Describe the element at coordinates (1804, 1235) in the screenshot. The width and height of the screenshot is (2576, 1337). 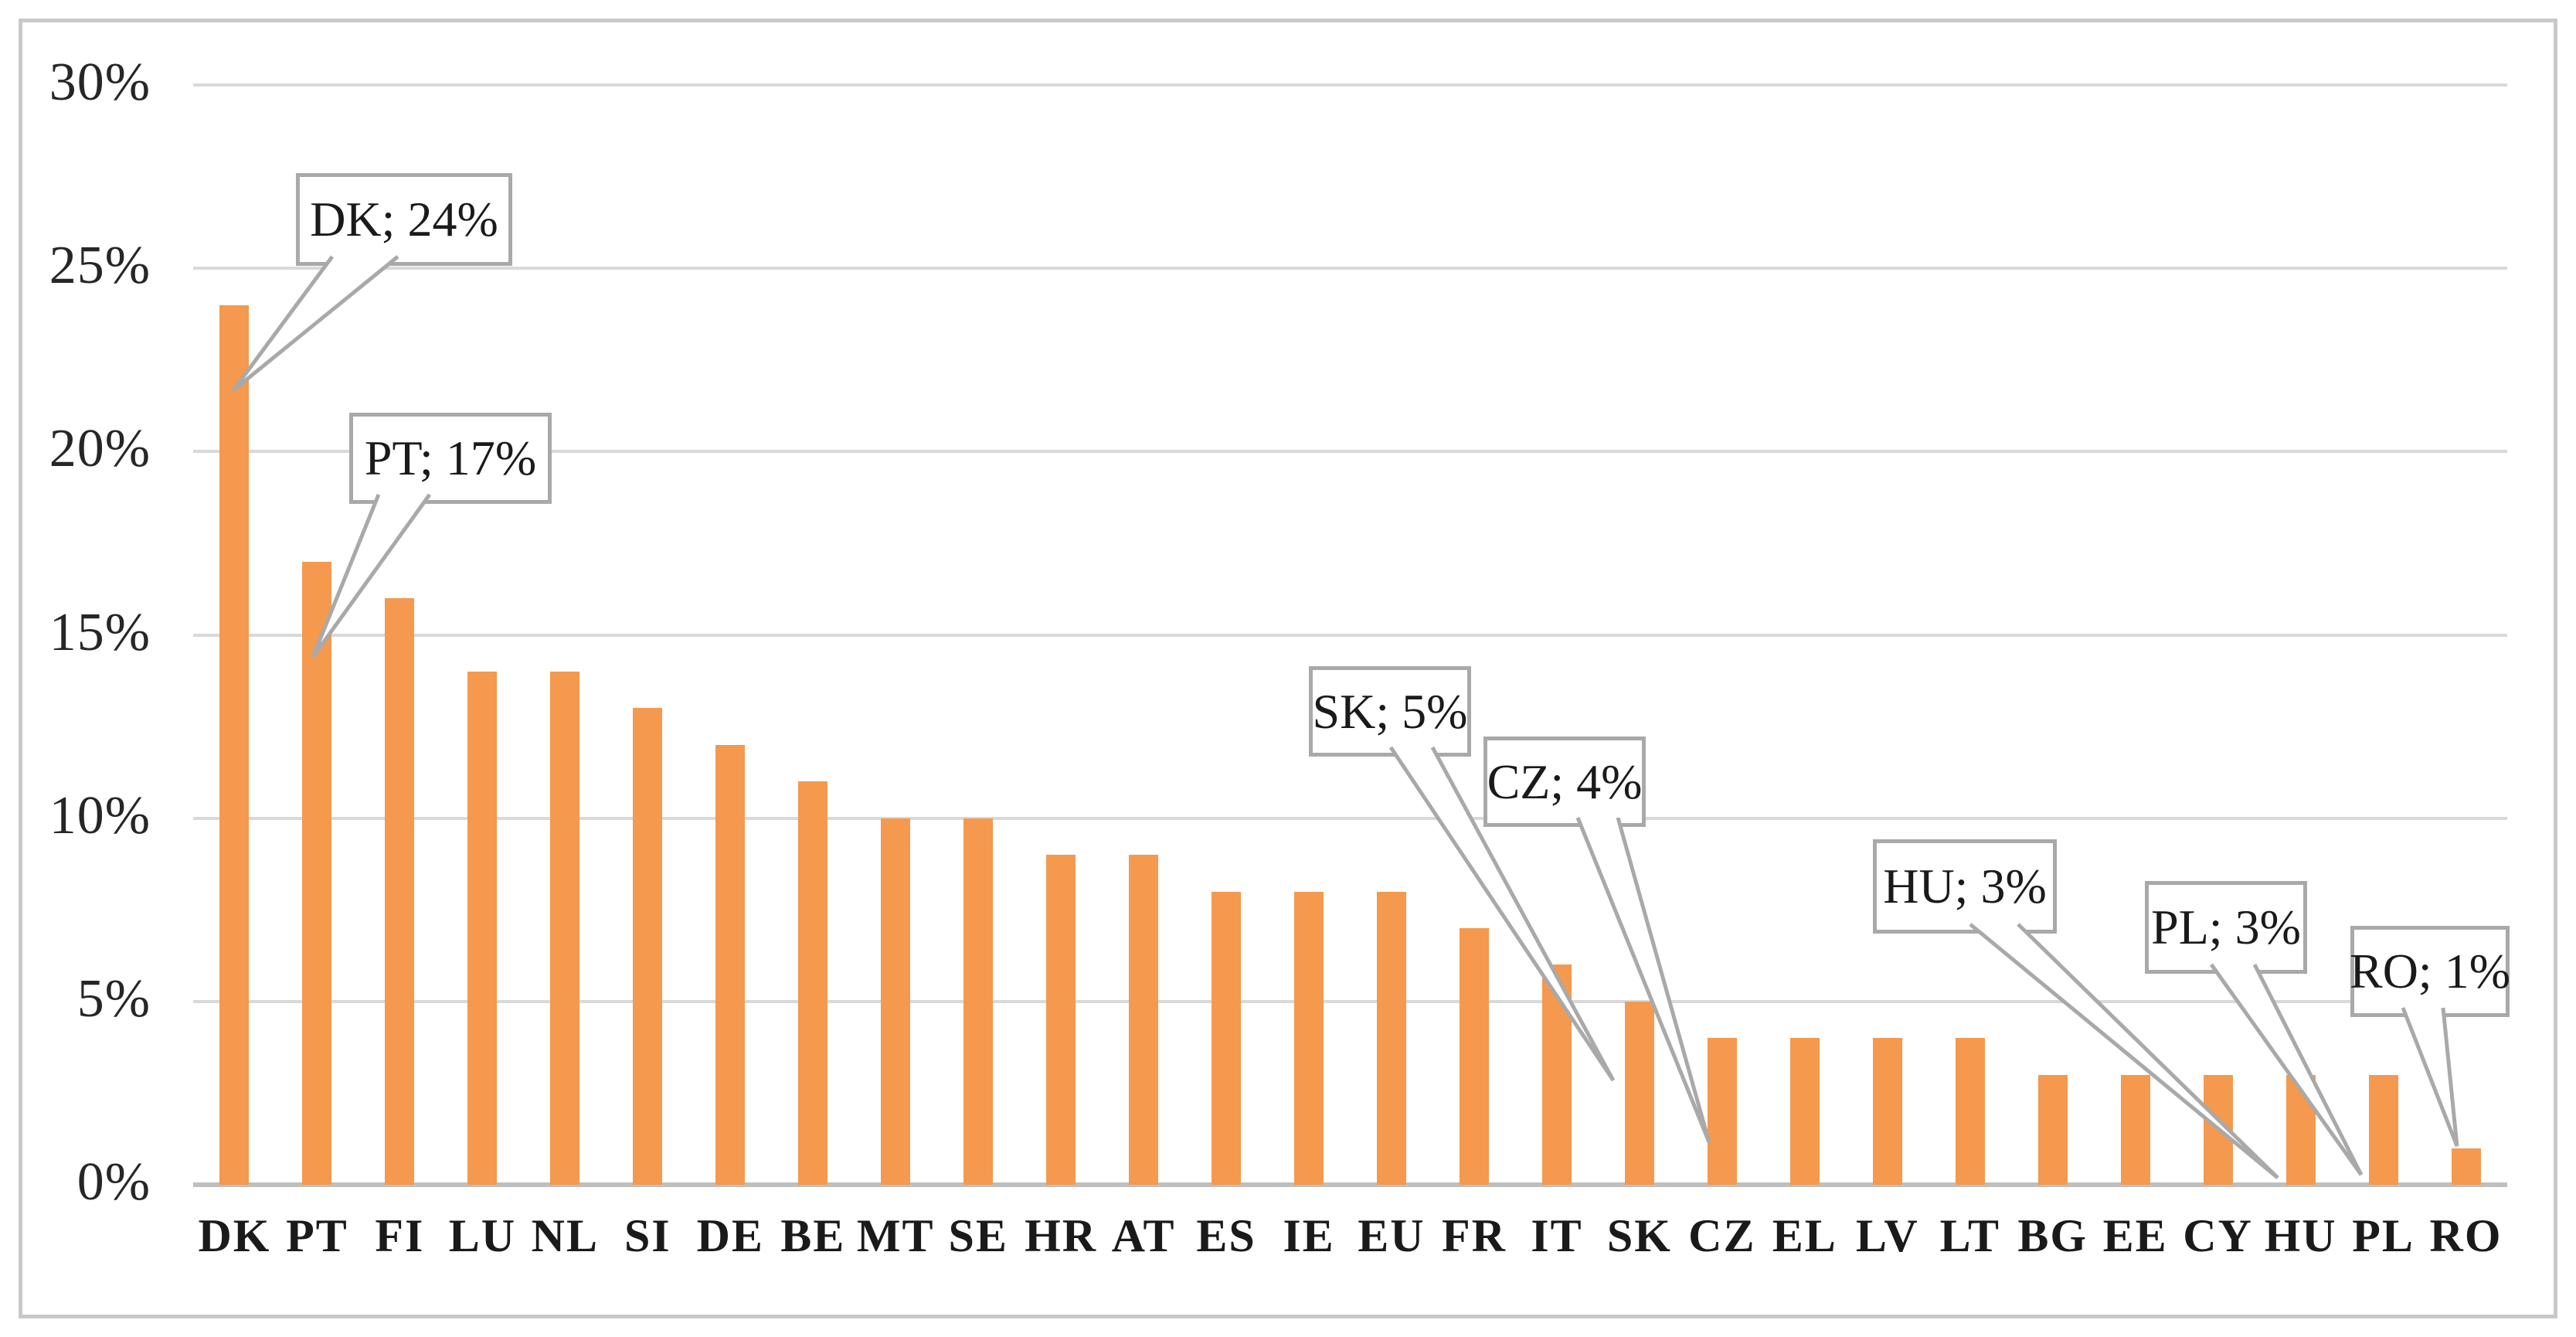
I see `x-tick-label-EL: EL` at that location.